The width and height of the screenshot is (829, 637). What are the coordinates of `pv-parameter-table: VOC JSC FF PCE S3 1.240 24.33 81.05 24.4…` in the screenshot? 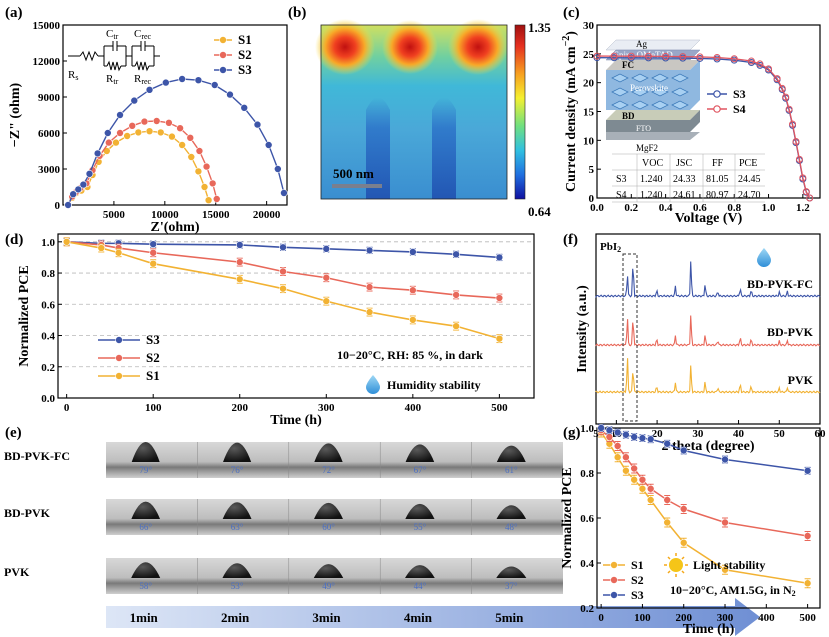 It's located at (688, 178).